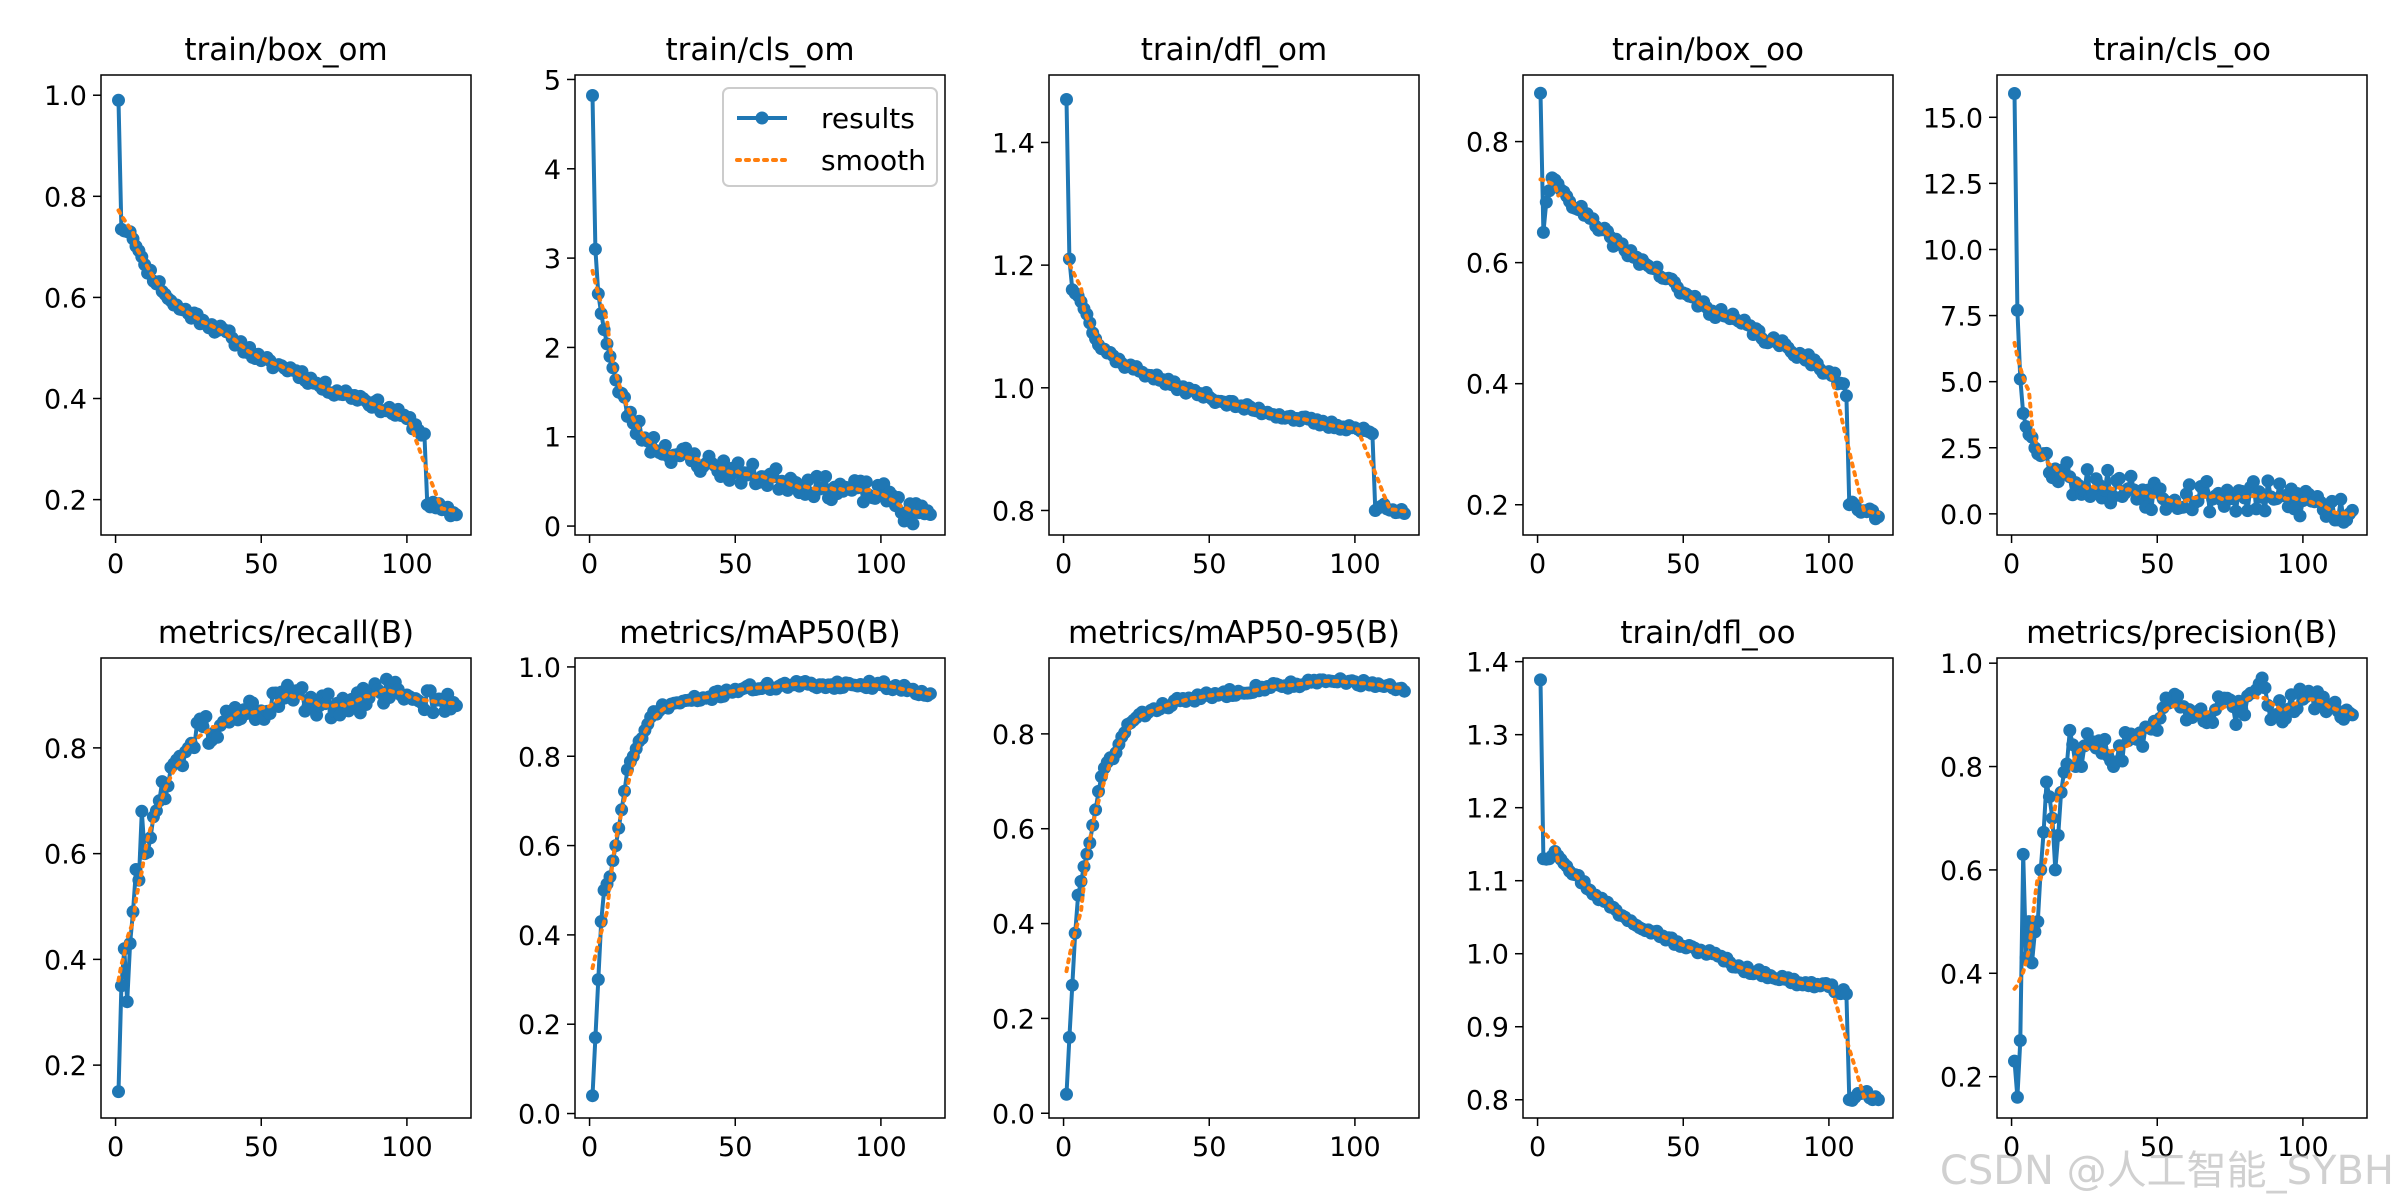 The image size is (2400, 1200). I want to click on y-tick-label: 1.4, so click(1013, 143).